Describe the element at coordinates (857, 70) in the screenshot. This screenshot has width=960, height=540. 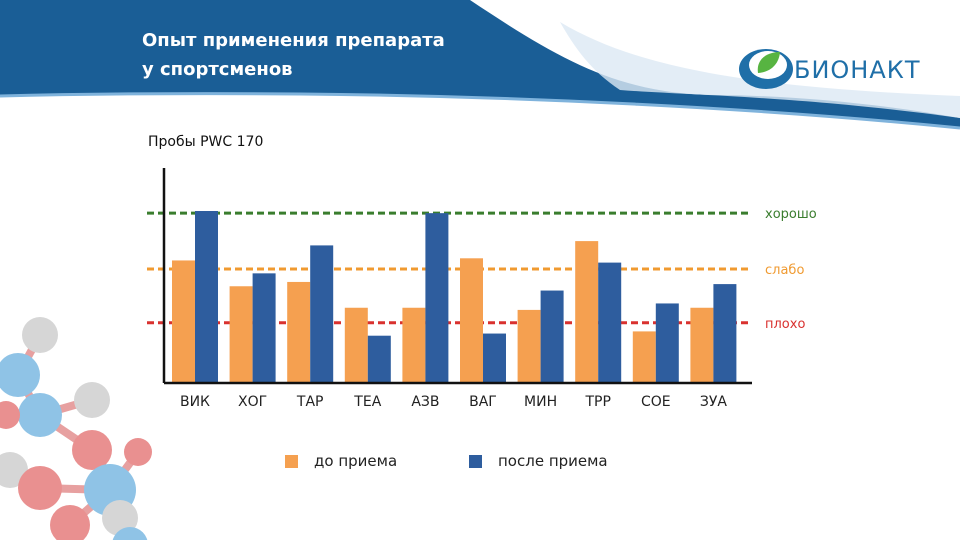
I see `logo-text: БИОНАКТ` at that location.